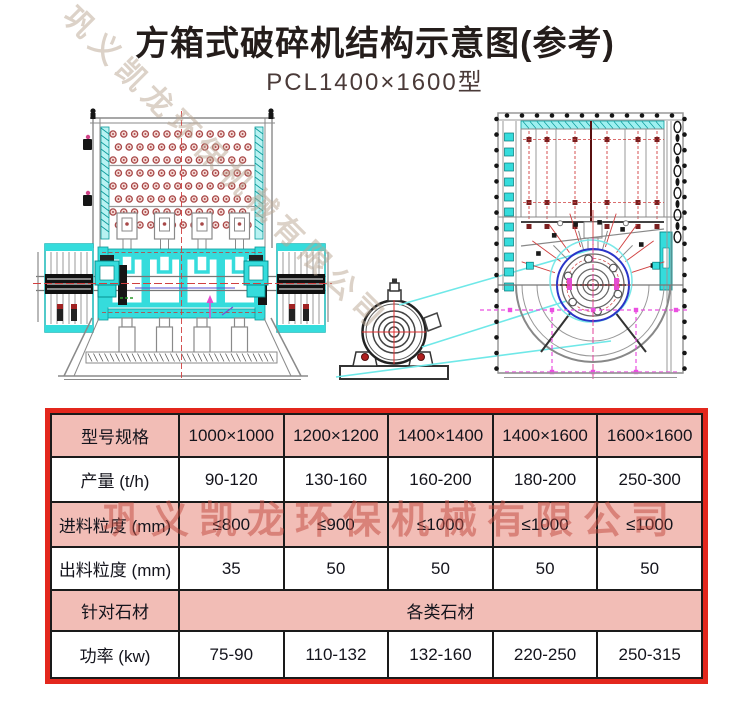 This screenshot has width=750, height=711. Describe the element at coordinates (440, 654) in the screenshot. I see `spec-value-cell: 132-160` at that location.